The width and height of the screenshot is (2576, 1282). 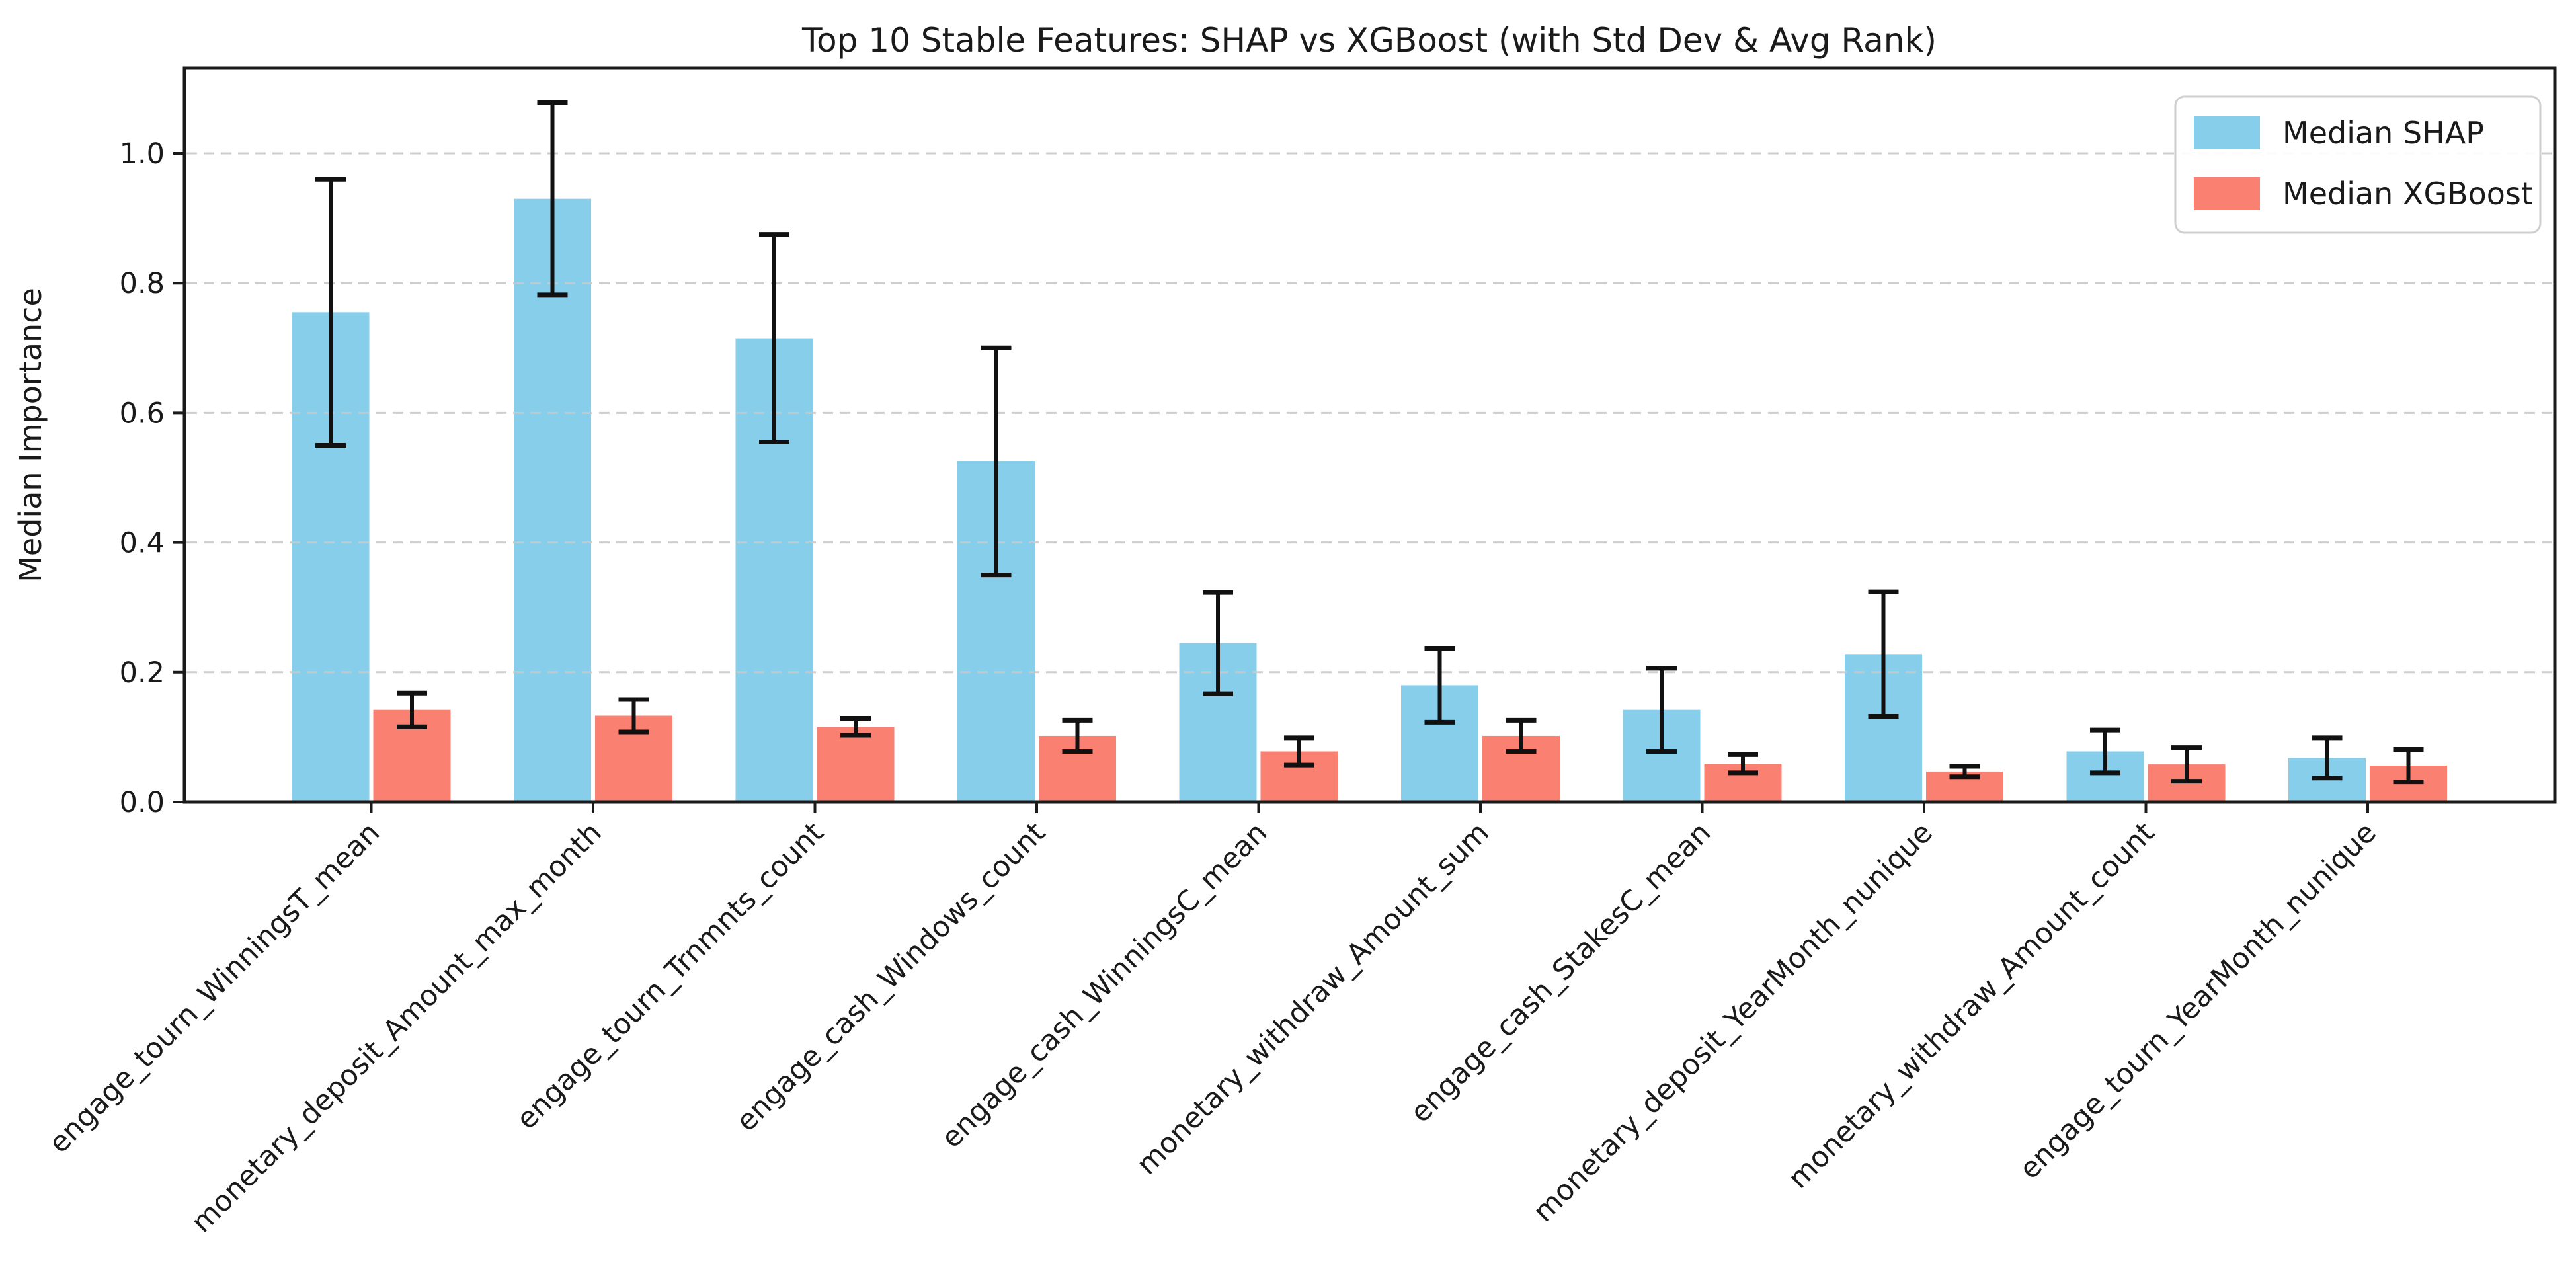 What do you see at coordinates (2227, 193) in the screenshot?
I see `legend-swatch-median-xgboost-icon` at bounding box center [2227, 193].